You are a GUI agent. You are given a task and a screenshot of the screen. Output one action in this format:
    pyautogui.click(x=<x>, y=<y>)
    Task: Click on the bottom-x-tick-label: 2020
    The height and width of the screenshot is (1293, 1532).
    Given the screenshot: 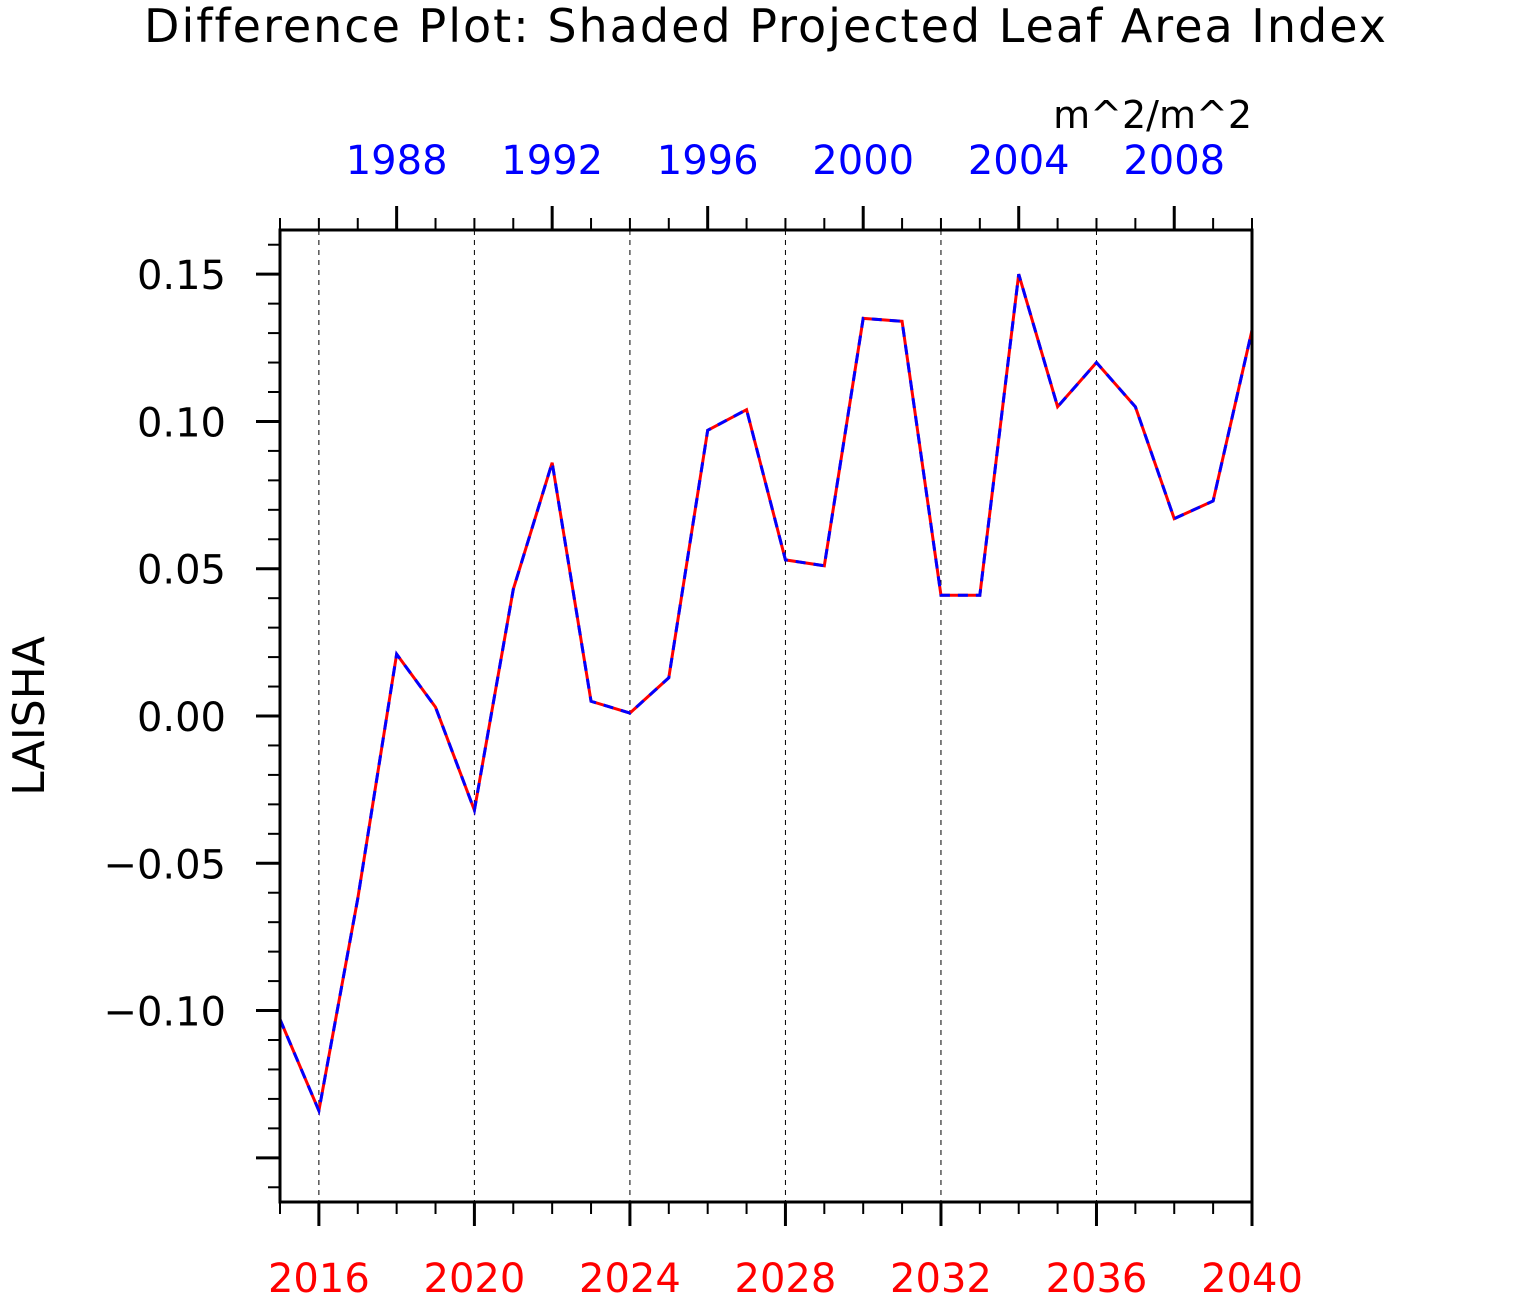 What is the action you would take?
    pyautogui.click(x=475, y=1274)
    